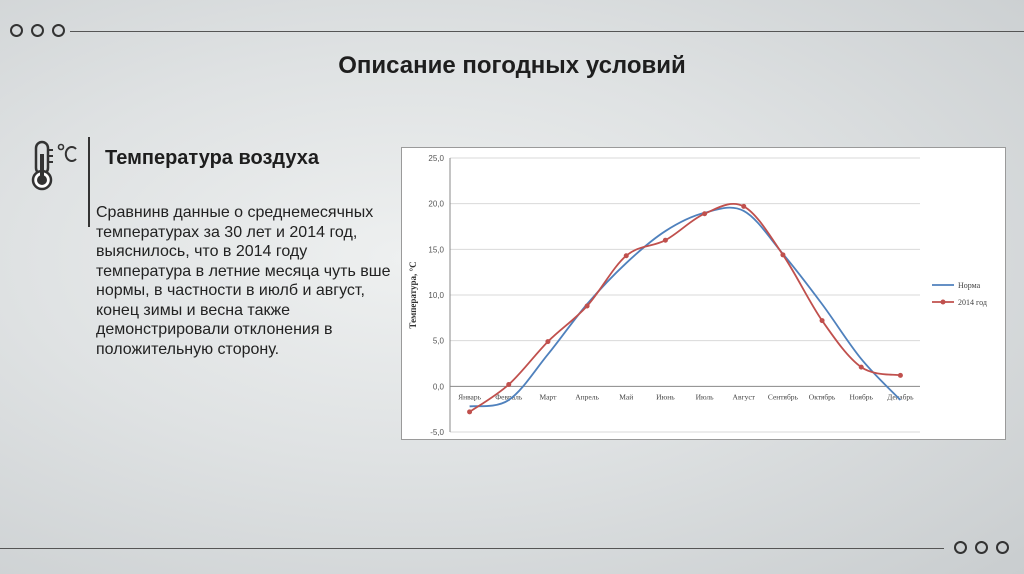 This screenshot has width=1024, height=574. Describe the element at coordinates (436, 295) in the screenshot. I see `y-tick-label: 10,0` at that location.